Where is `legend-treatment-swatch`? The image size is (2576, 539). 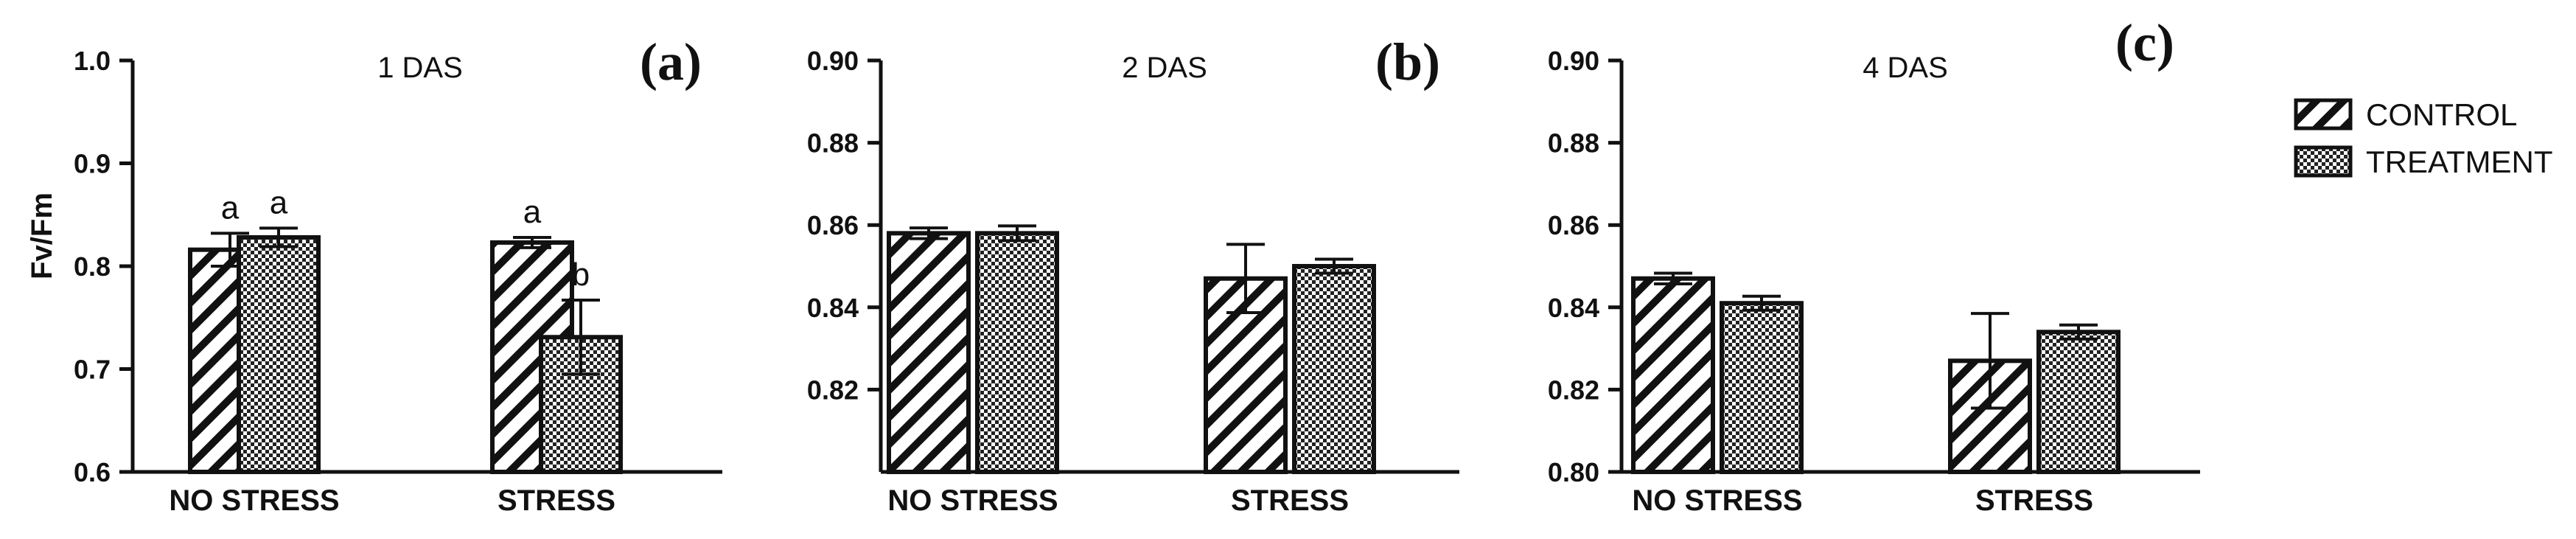 legend-treatment-swatch is located at coordinates (2323, 161).